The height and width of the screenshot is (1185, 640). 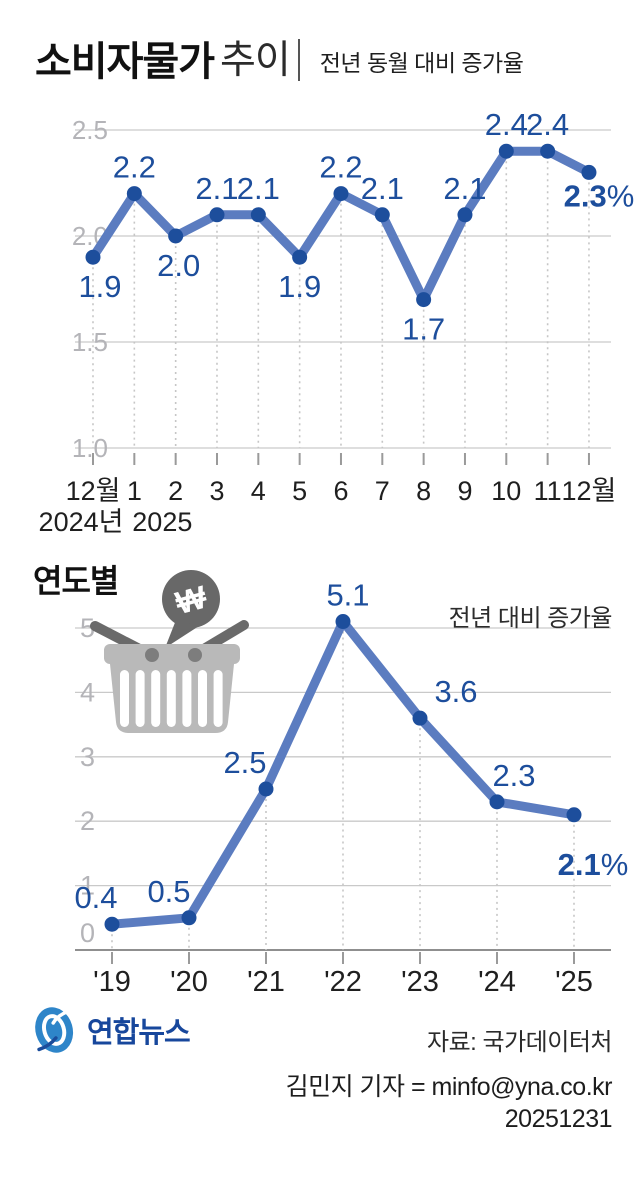 What do you see at coordinates (255, 60) in the screenshot?
I see `page-title-suffix: 추이` at bounding box center [255, 60].